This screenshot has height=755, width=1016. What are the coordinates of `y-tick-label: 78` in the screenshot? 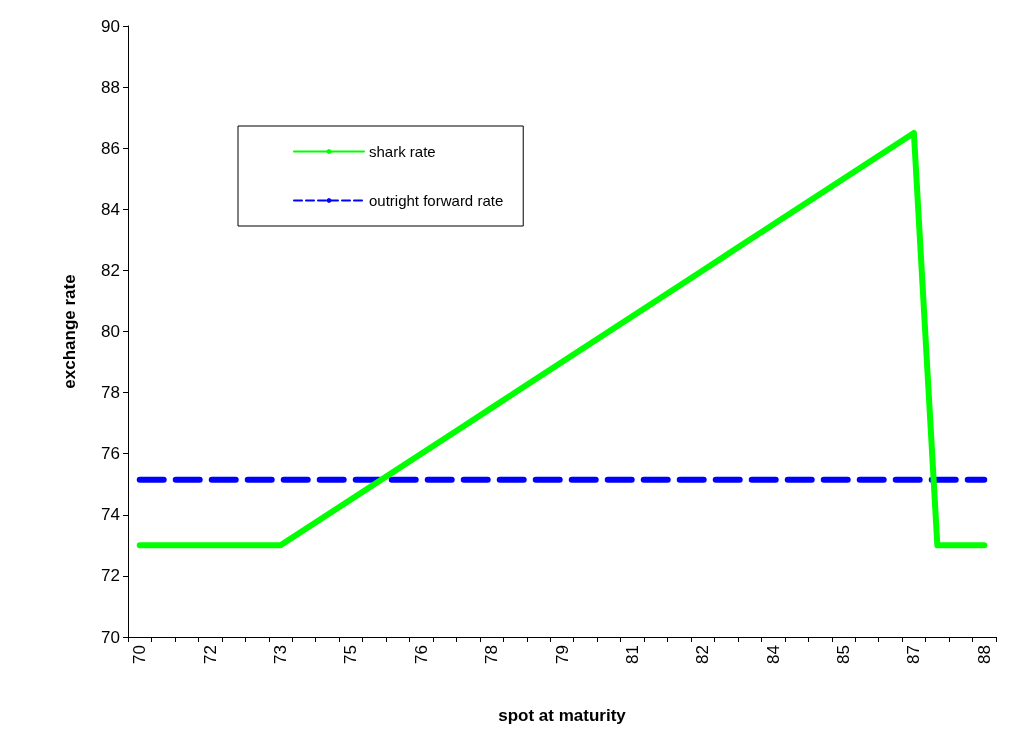 It's located at (110, 393).